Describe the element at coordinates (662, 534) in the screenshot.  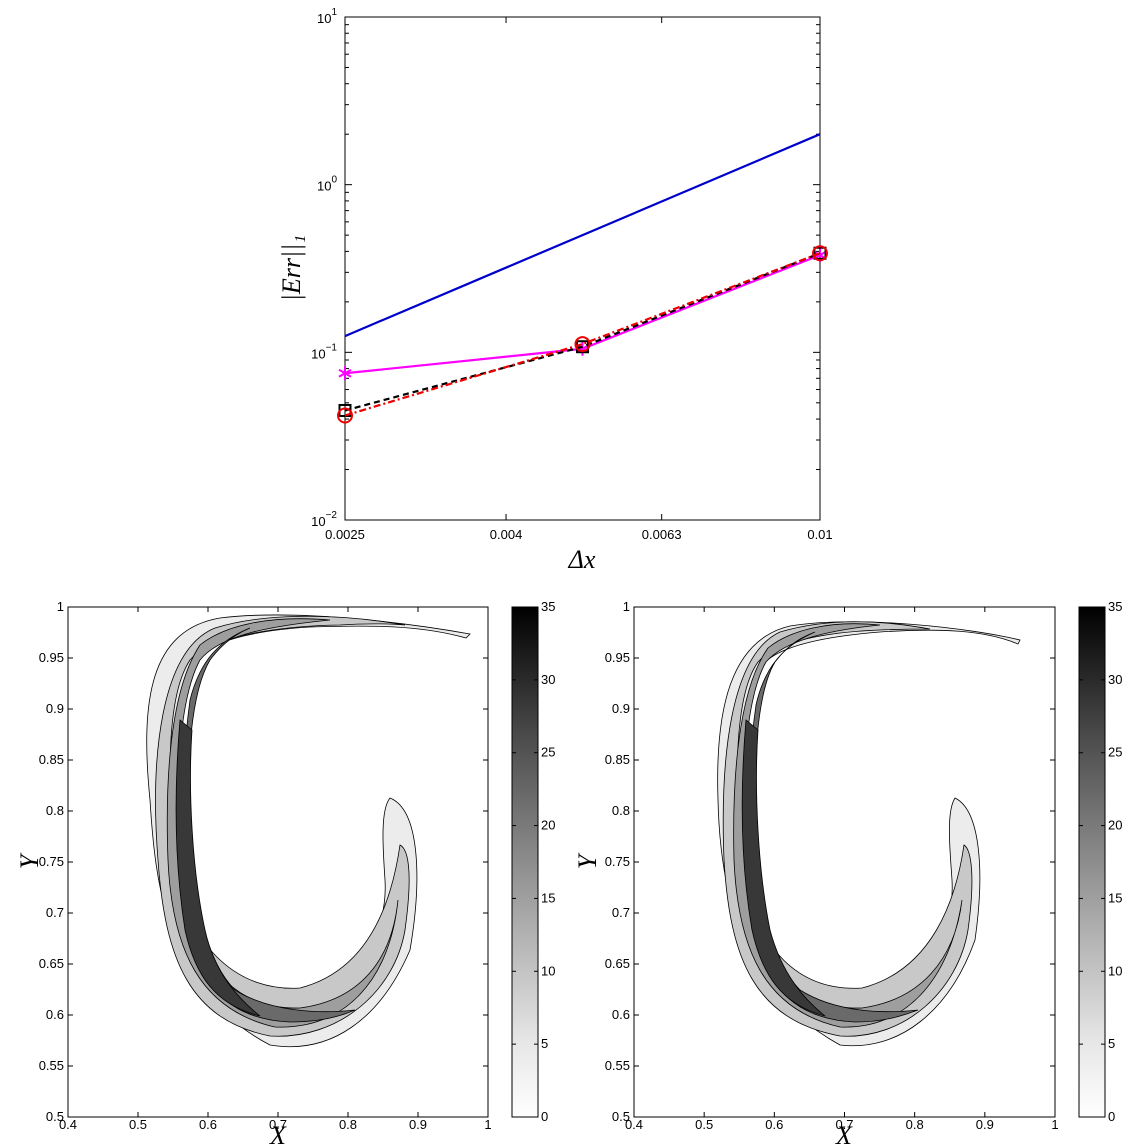
I see `top-x-tick-label: 0.0063` at that location.